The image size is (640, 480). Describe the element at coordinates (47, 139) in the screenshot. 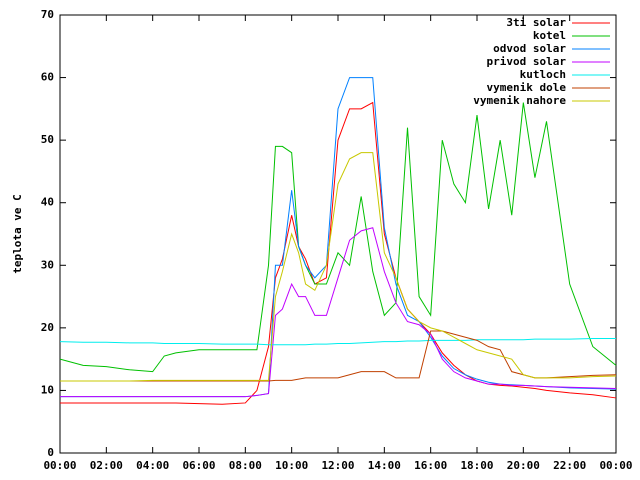

I see `y-tick-label: 50` at that location.